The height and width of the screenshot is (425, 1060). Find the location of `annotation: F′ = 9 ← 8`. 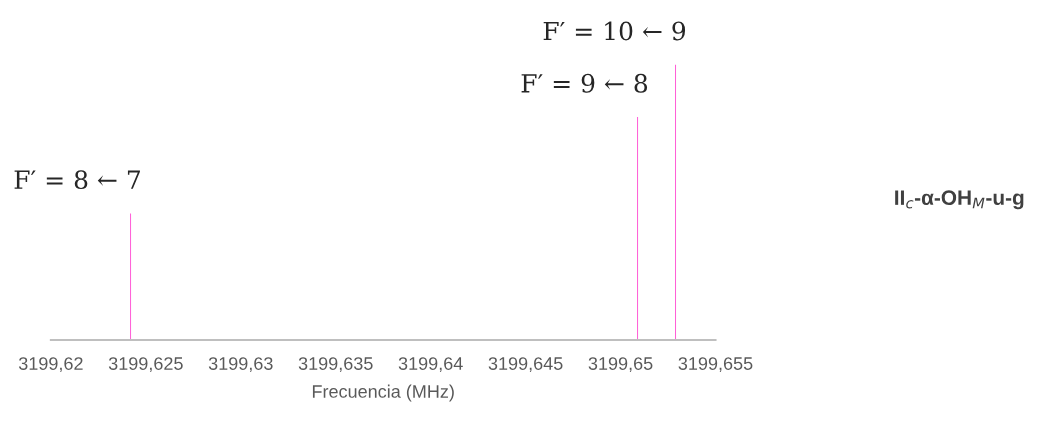

annotation: F′ = 9 ← 8 is located at coordinates (584, 83).